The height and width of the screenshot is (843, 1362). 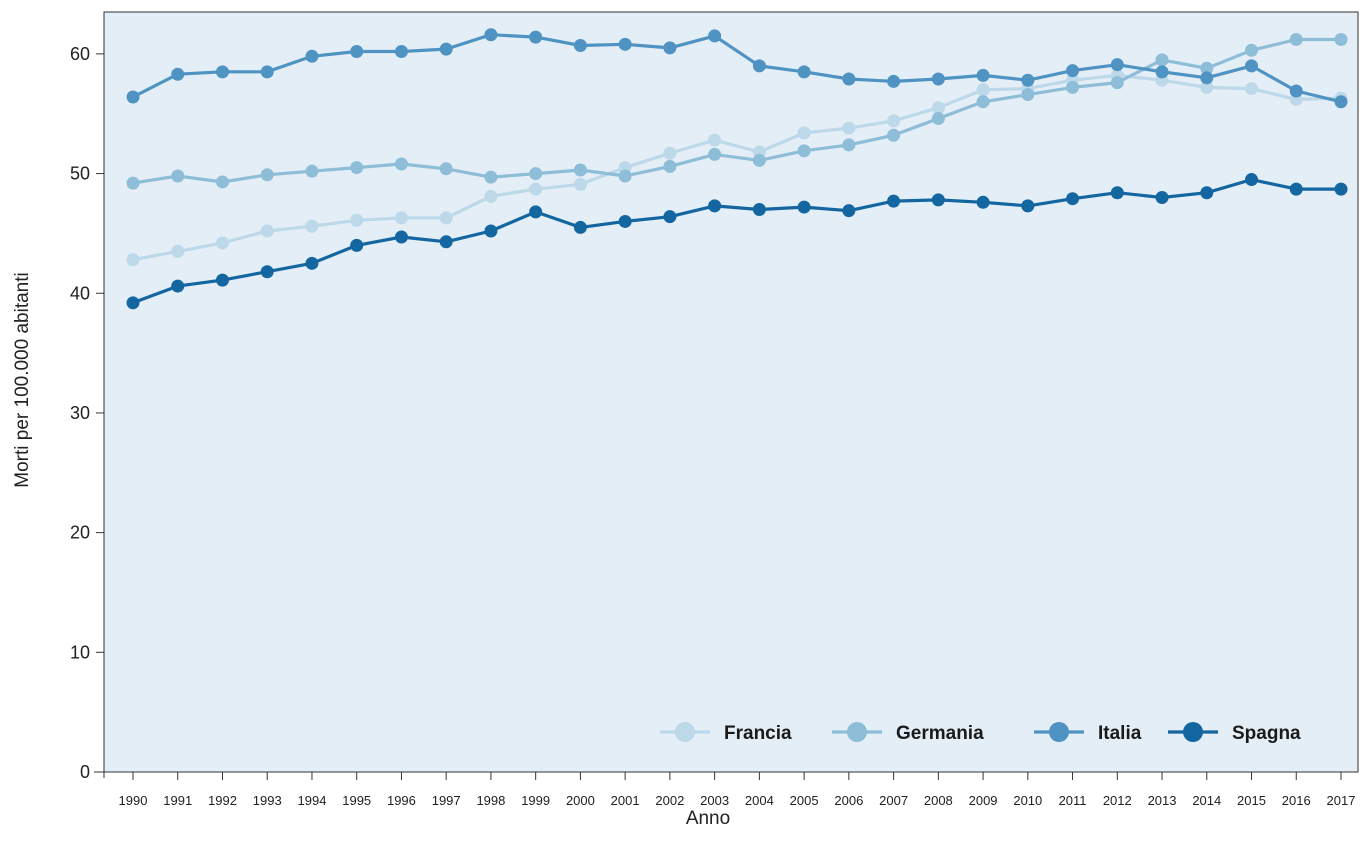 I want to click on y-tick-label: 60, so click(x=80, y=54).